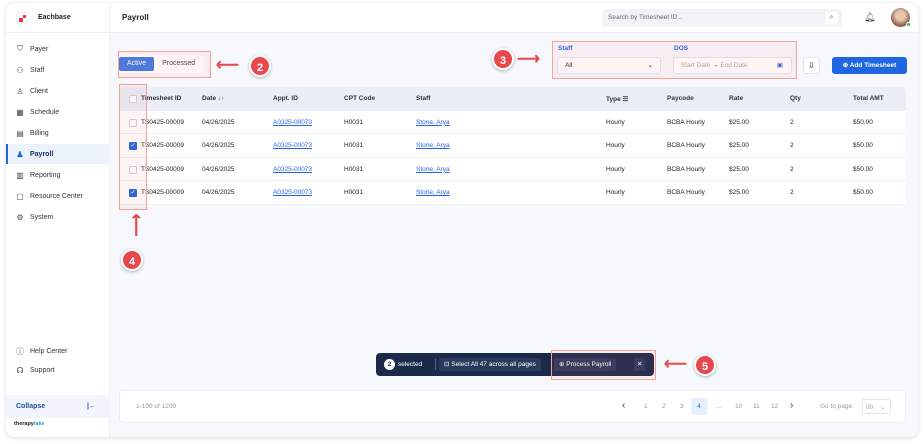 The image size is (924, 444). I want to click on page-4: 4, so click(699, 406).